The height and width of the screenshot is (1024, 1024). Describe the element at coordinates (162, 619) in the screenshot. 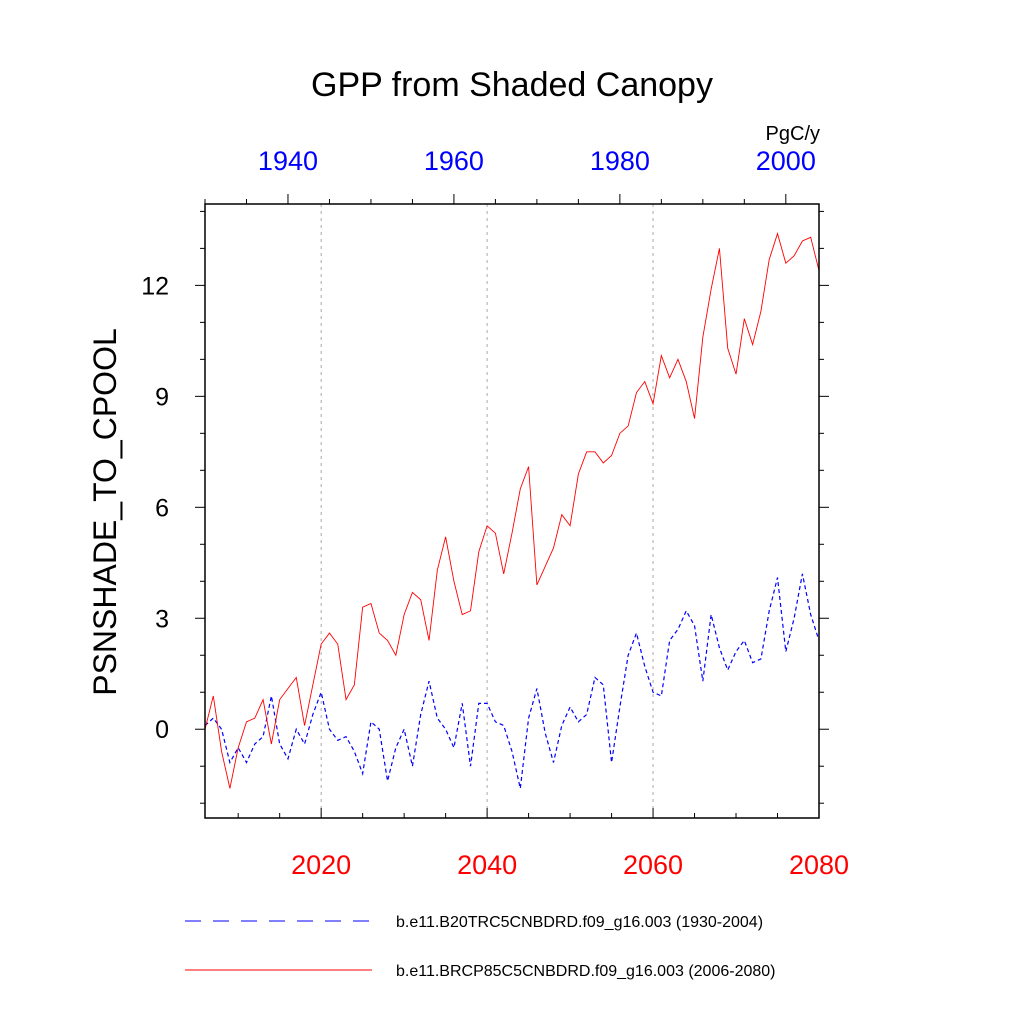

I see `y-tick-label-3: 3` at that location.